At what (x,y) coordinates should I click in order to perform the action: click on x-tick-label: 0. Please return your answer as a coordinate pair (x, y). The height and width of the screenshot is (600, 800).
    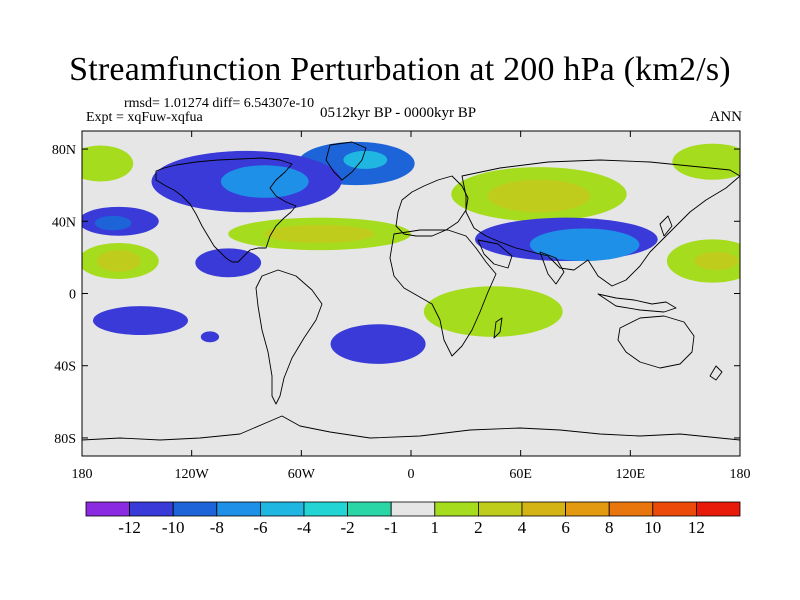
    Looking at the image, I should click on (411, 474).